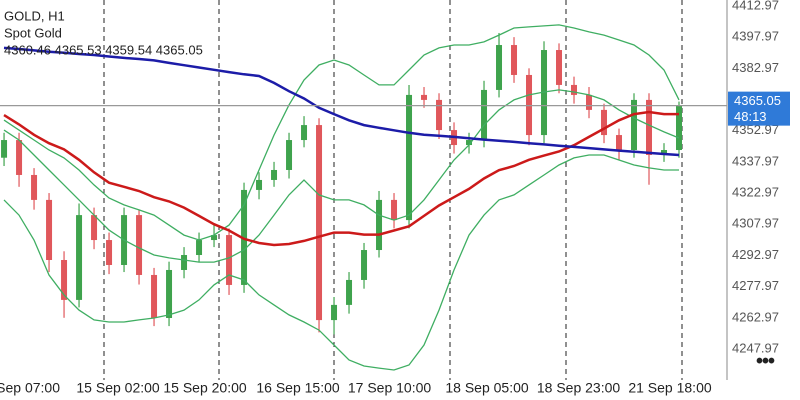 Image resolution: width=800 pixels, height=400 pixels. Describe the element at coordinates (755, 67) in the screenshot. I see `y-tick-label: 4382.97` at that location.